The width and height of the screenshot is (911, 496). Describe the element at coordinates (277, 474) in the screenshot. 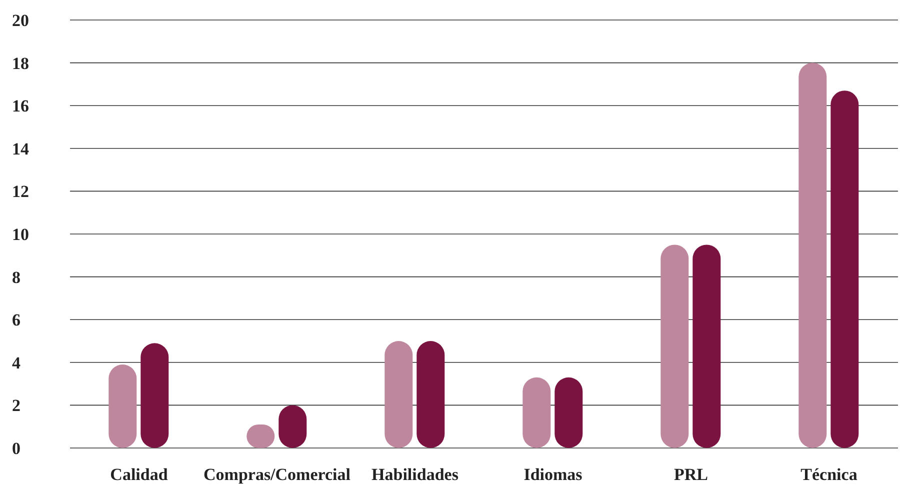

I see `x-tick-label: Compras/Comercial` at that location.